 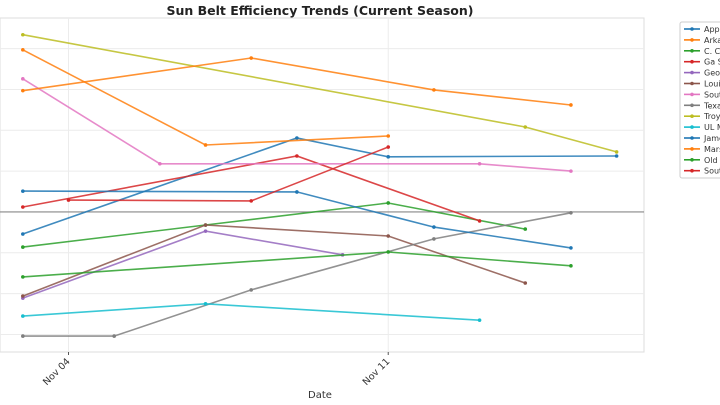 I want to click on legend-item: Mars, so click(x=702, y=149).